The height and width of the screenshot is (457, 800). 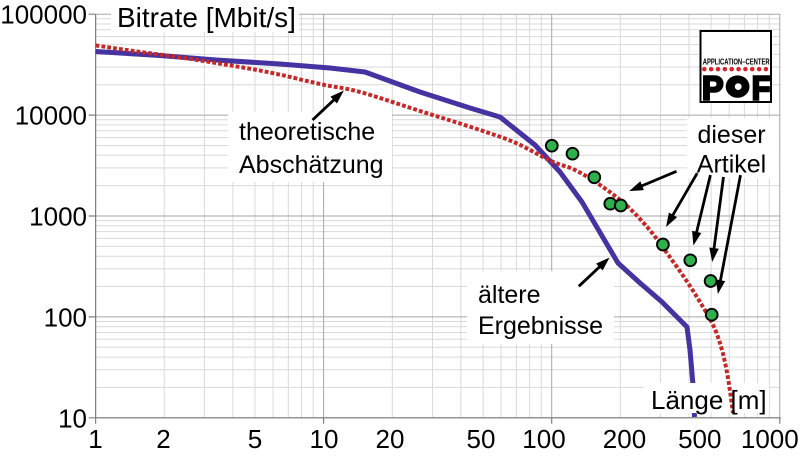 I want to click on svg-text: 50, so click(x=481, y=438).